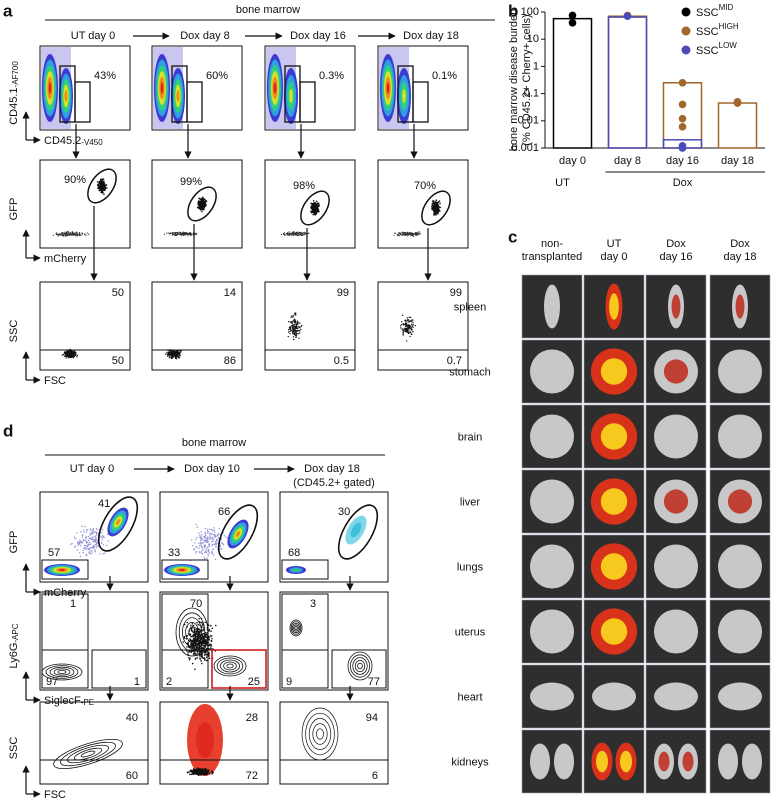 Image resolution: width=780 pixels, height=804 pixels. Describe the element at coordinates (739, 257) in the screenshot. I see `column-header: day 18` at that location.